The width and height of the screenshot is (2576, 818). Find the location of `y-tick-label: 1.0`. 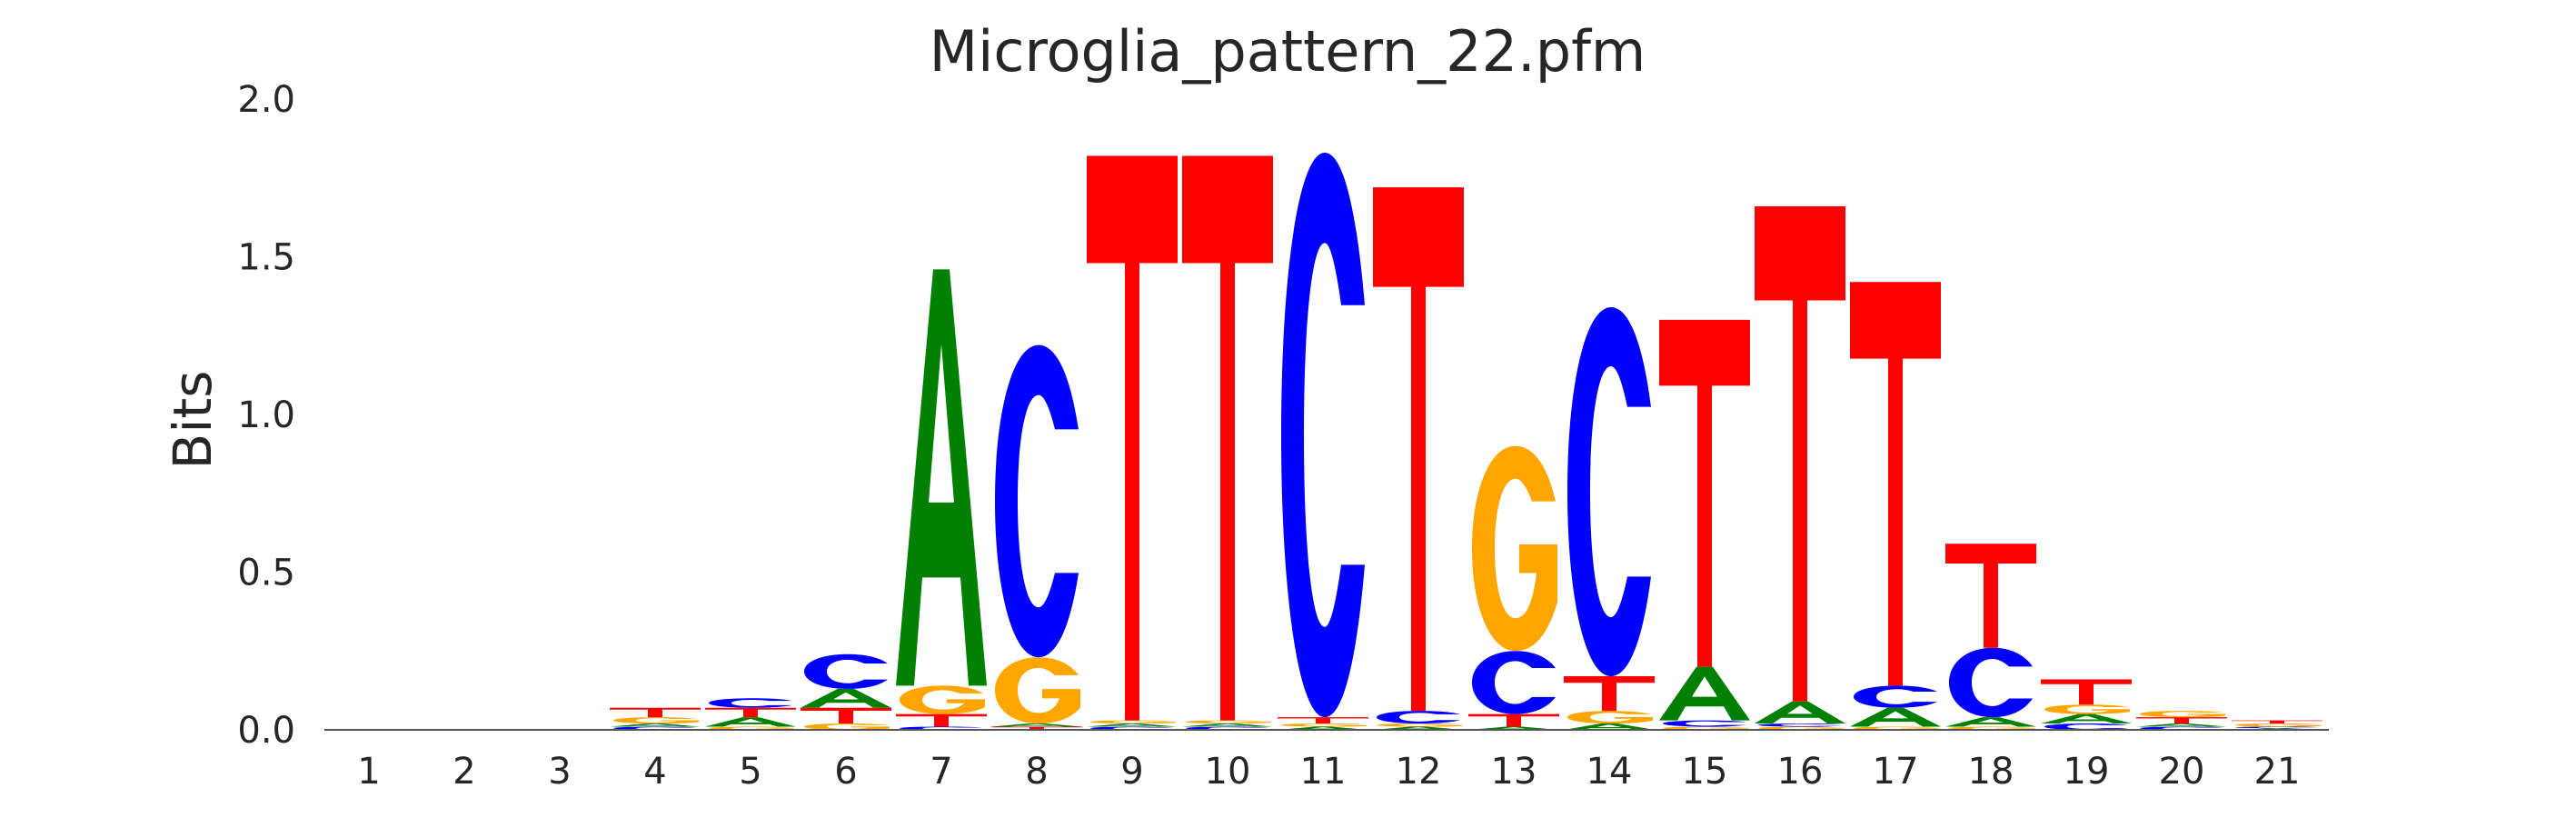

y-tick-label: 1.0 is located at coordinates (266, 415).